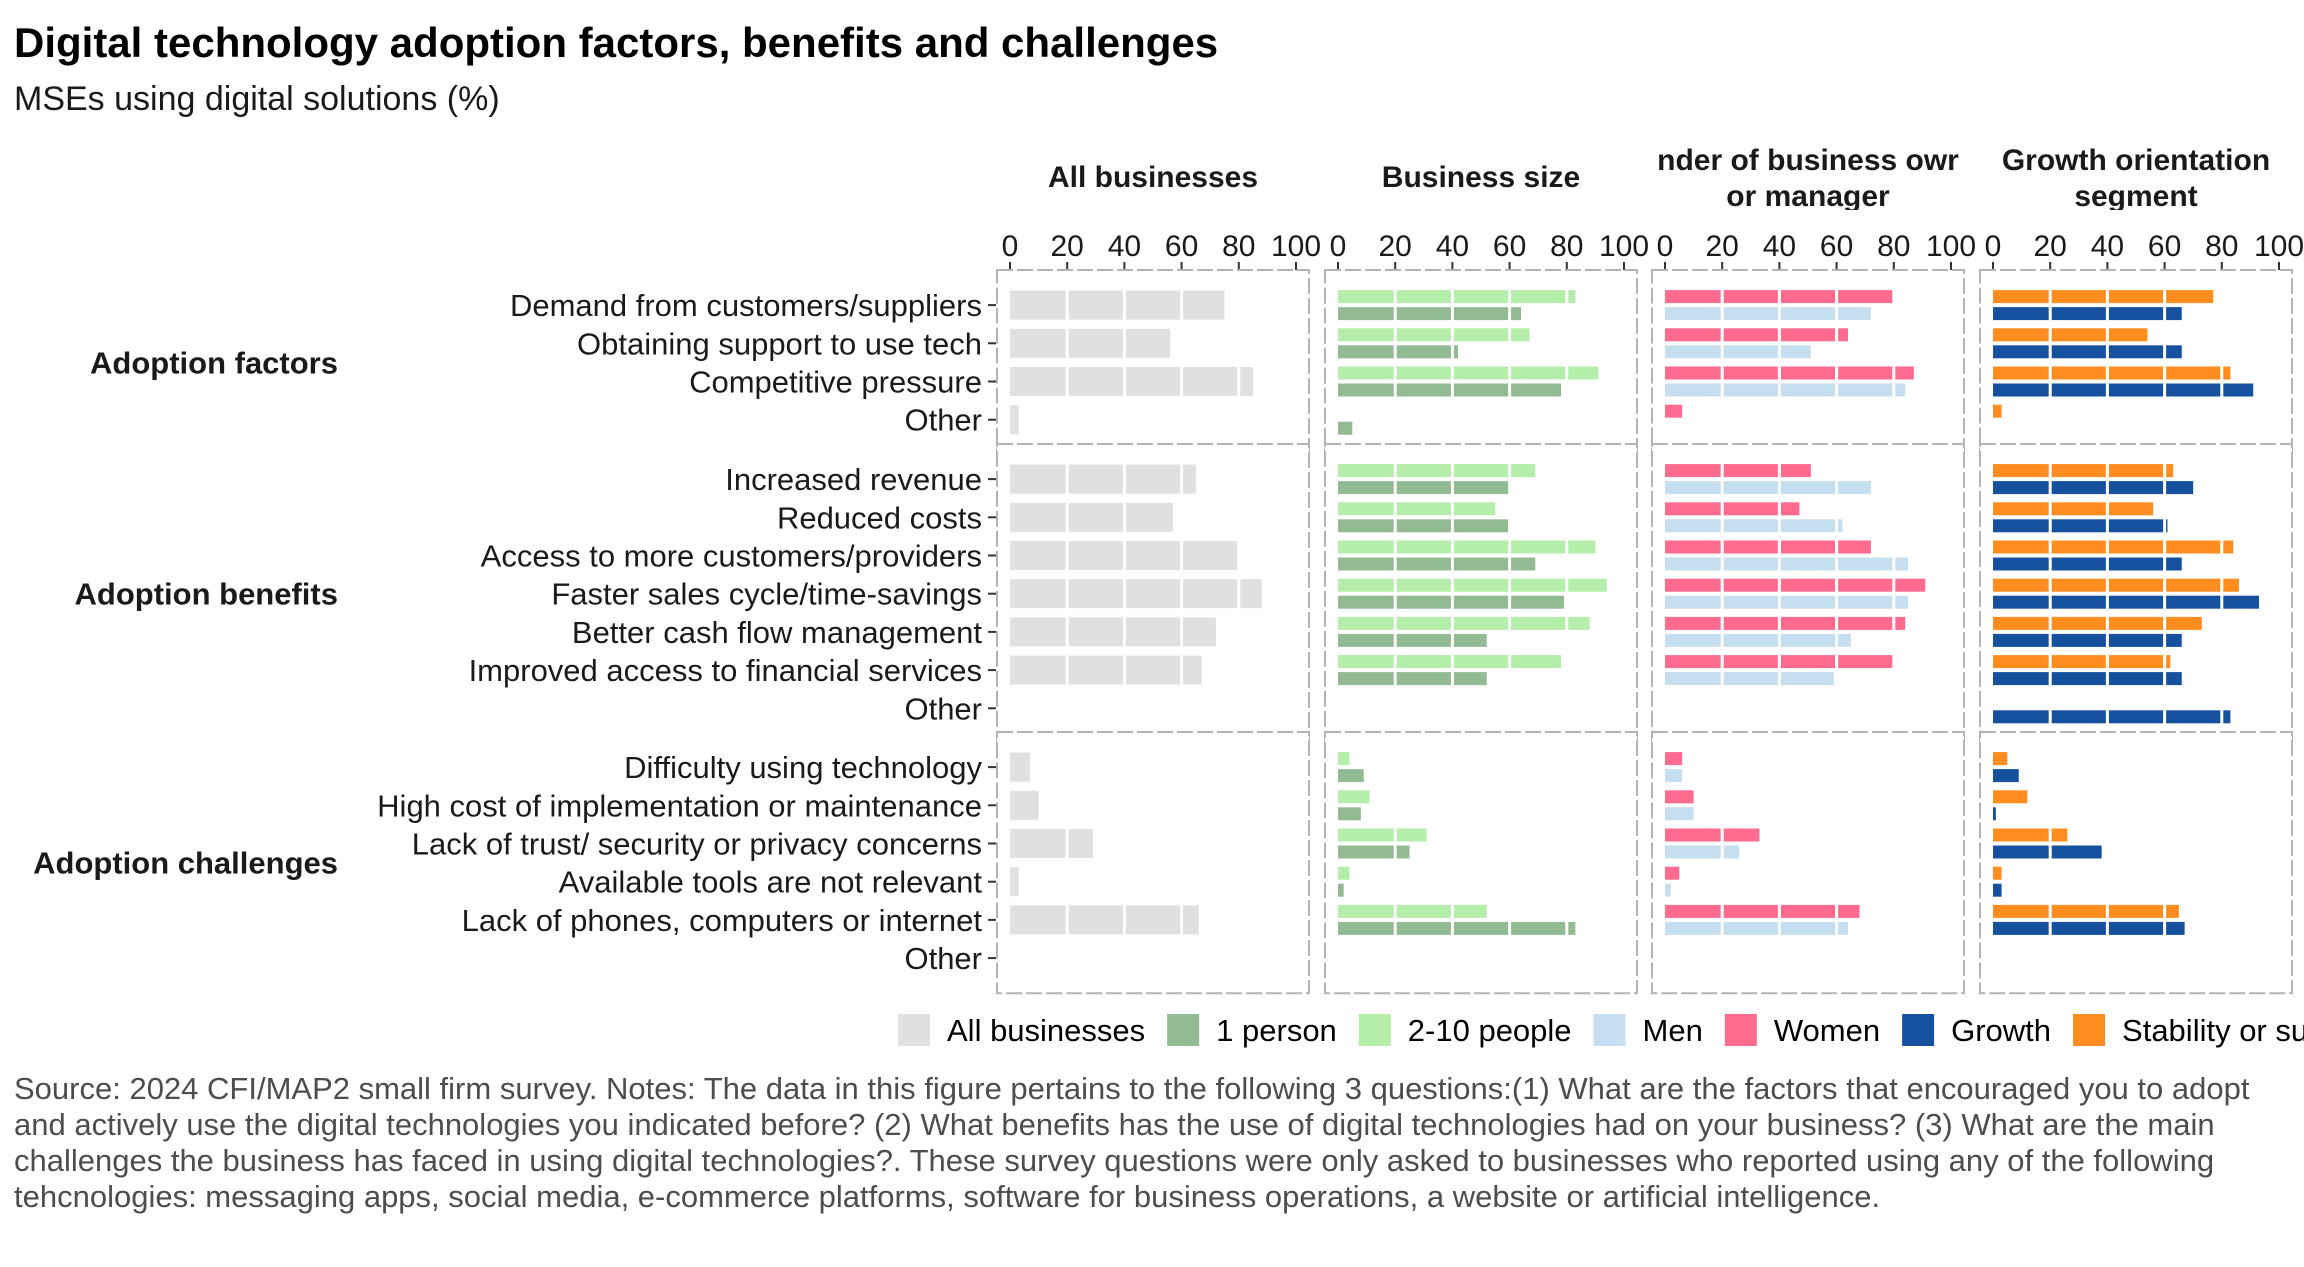 Image resolution: width=2304 pixels, height=1267 pixels. Describe the element at coordinates (1183, 1030) in the screenshot. I see `legend-swatch-1-person` at that location.